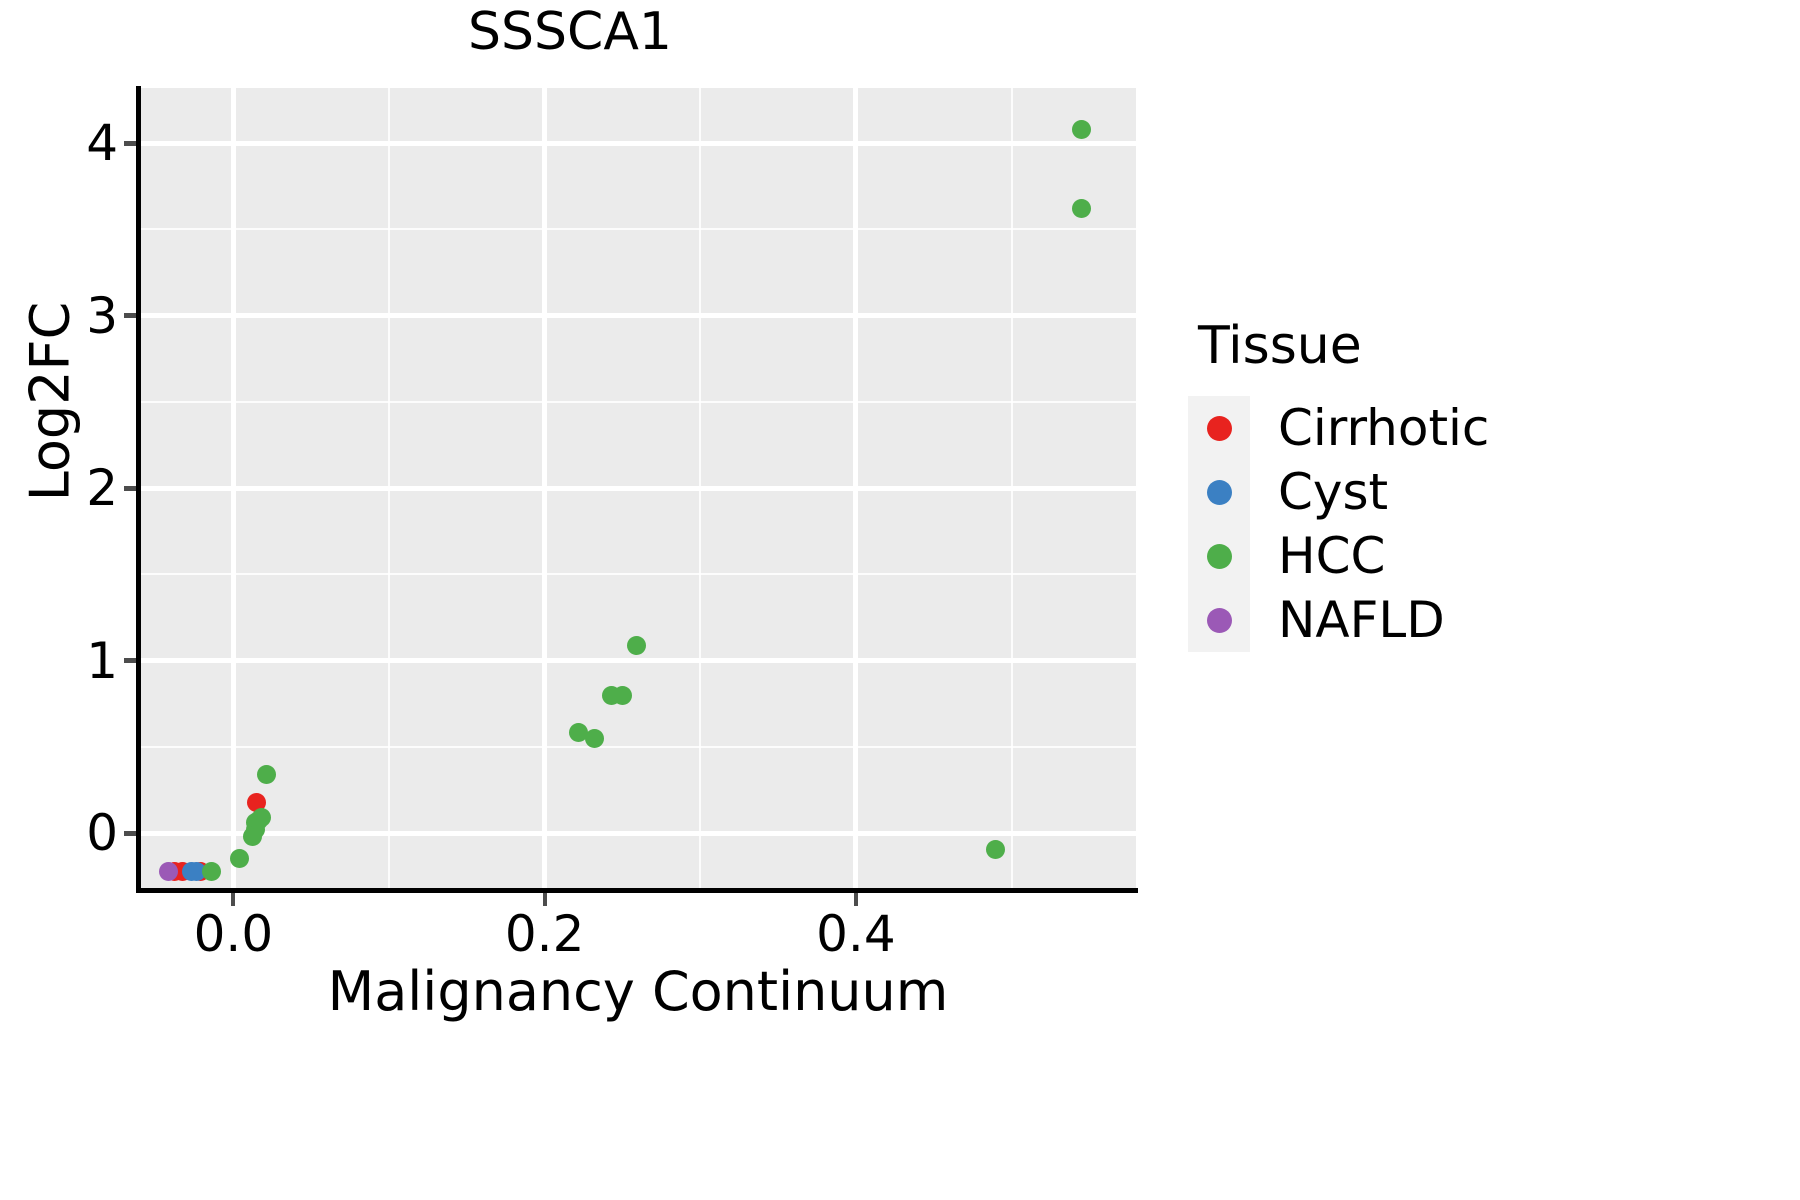 The image size is (1800, 1200). I want to click on x-axis-title: Malignancy Continuum, so click(638, 991).